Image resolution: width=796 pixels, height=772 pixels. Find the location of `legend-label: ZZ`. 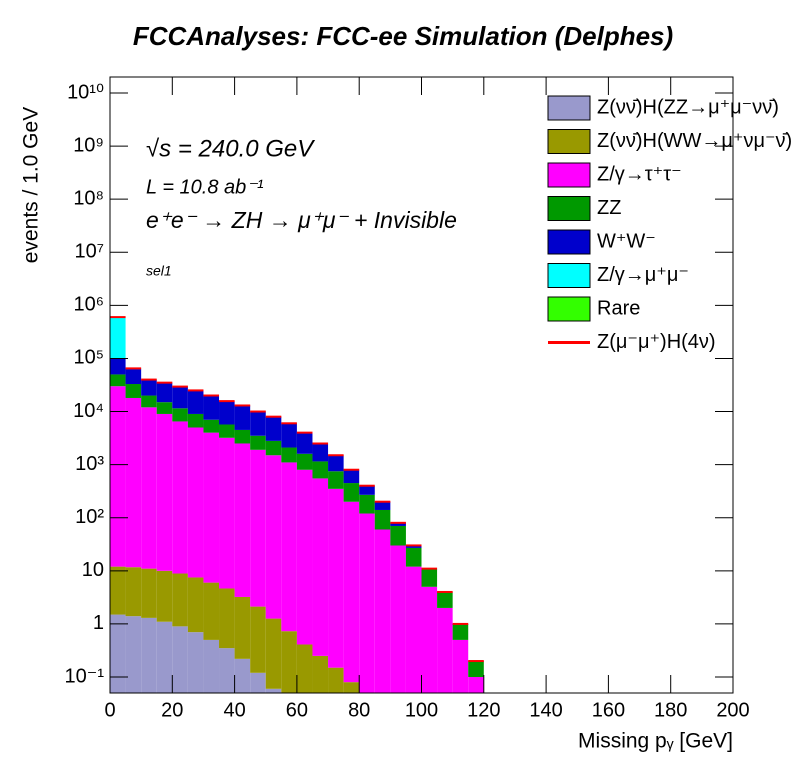

legend-label: ZZ is located at coordinates (609, 208).